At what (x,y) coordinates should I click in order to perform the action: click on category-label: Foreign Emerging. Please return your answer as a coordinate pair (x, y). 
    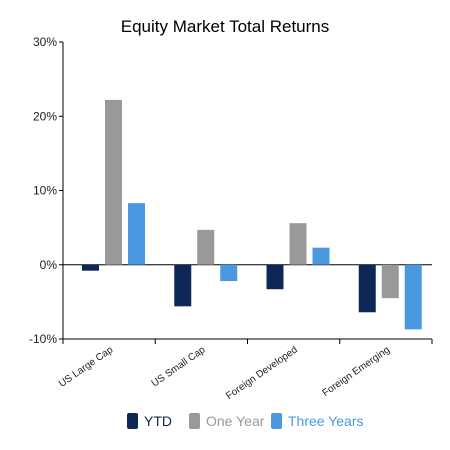
    Looking at the image, I should click on (356, 371).